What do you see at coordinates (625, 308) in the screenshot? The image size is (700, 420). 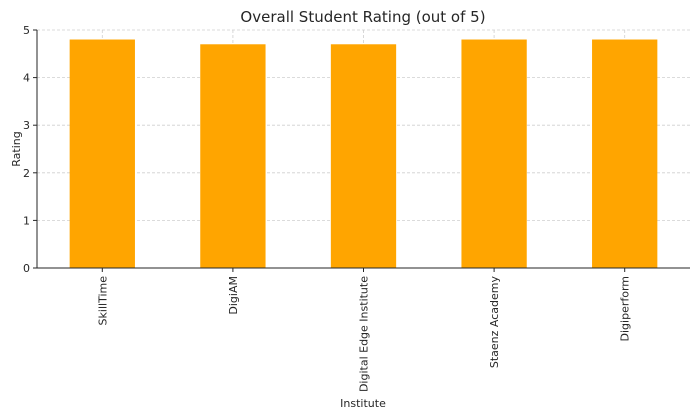 I see `x-tick-label: Digiperform` at bounding box center [625, 308].